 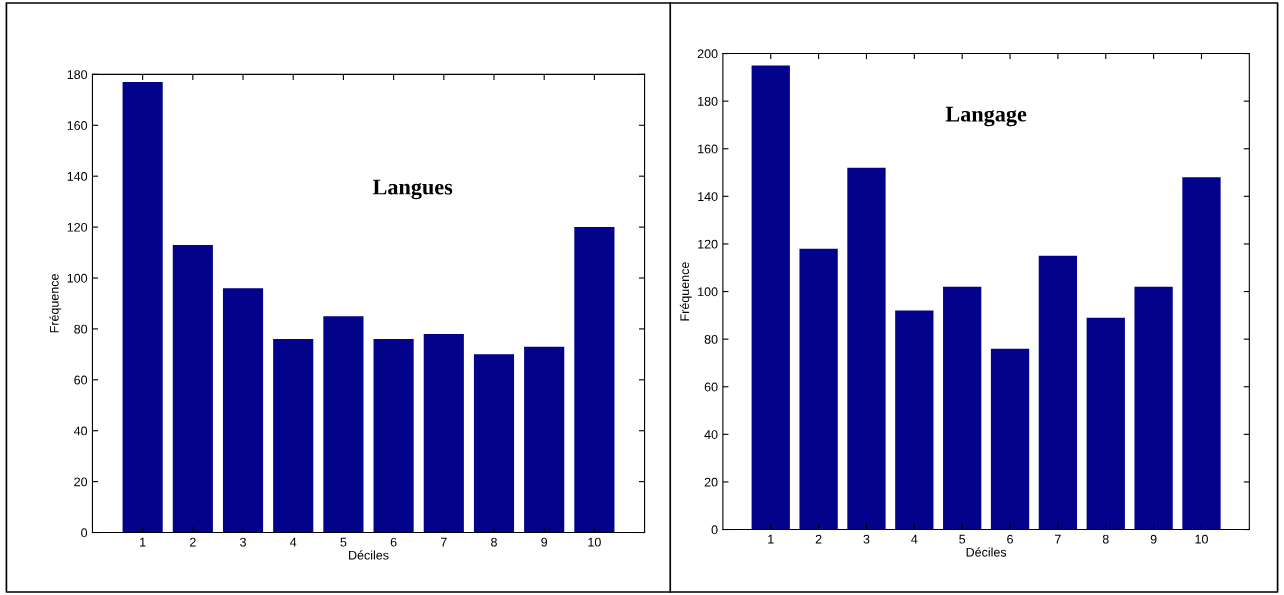 What do you see at coordinates (986, 116) in the screenshot?
I see `text: Langage` at bounding box center [986, 116].